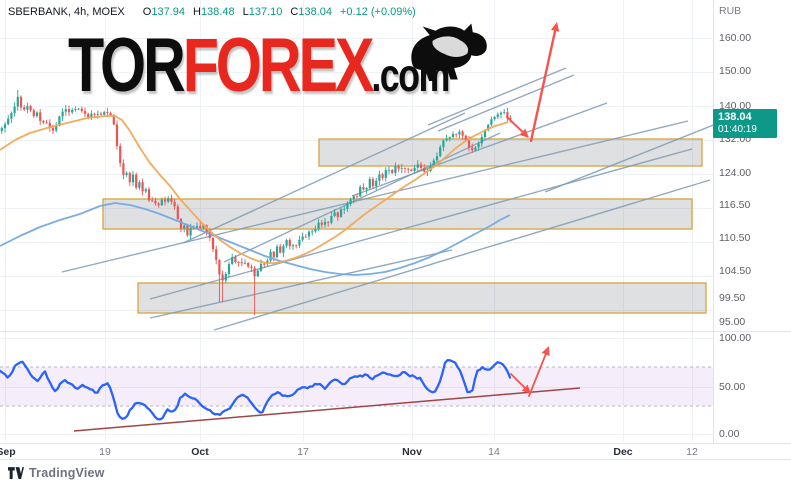 The width and height of the screenshot is (791, 490). I want to click on bull-icon, so click(449, 52).